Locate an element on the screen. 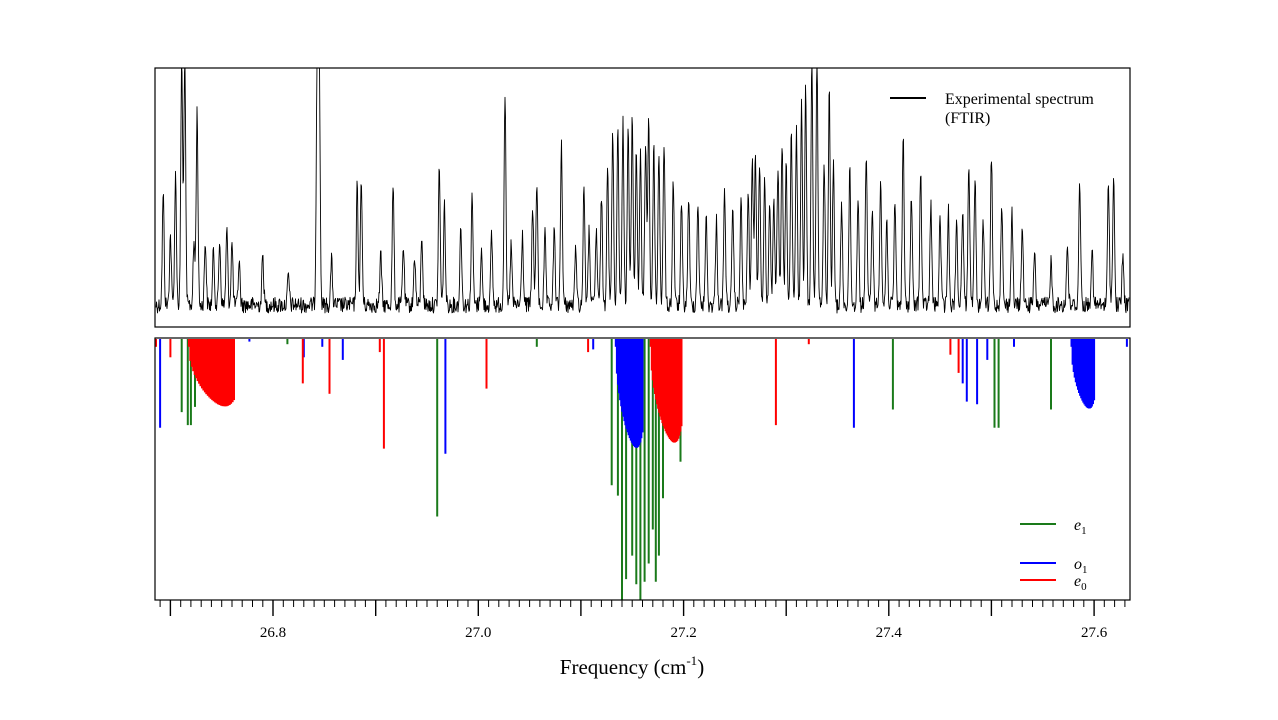 This screenshot has height=720, width=1278. x-tick-label: 27.4 is located at coordinates (889, 633).